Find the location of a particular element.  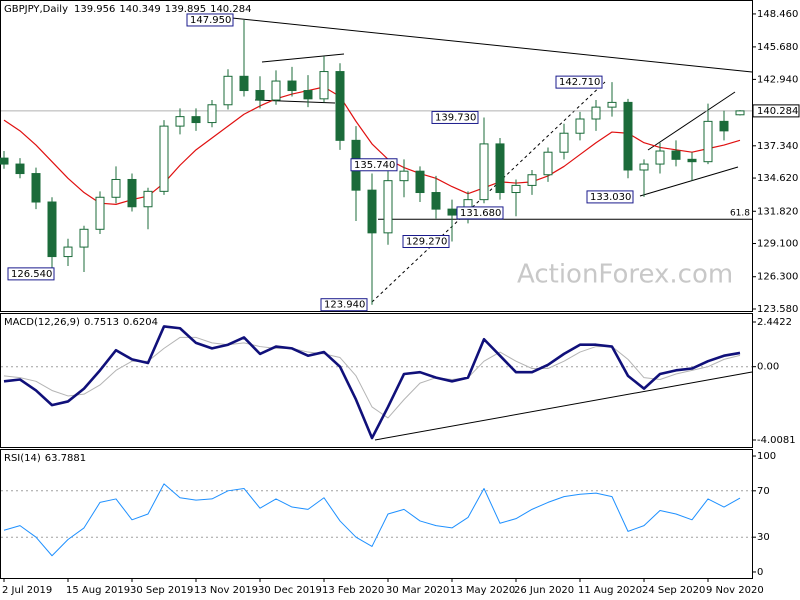

price-annotation: 126.540 is located at coordinates (31, 274).